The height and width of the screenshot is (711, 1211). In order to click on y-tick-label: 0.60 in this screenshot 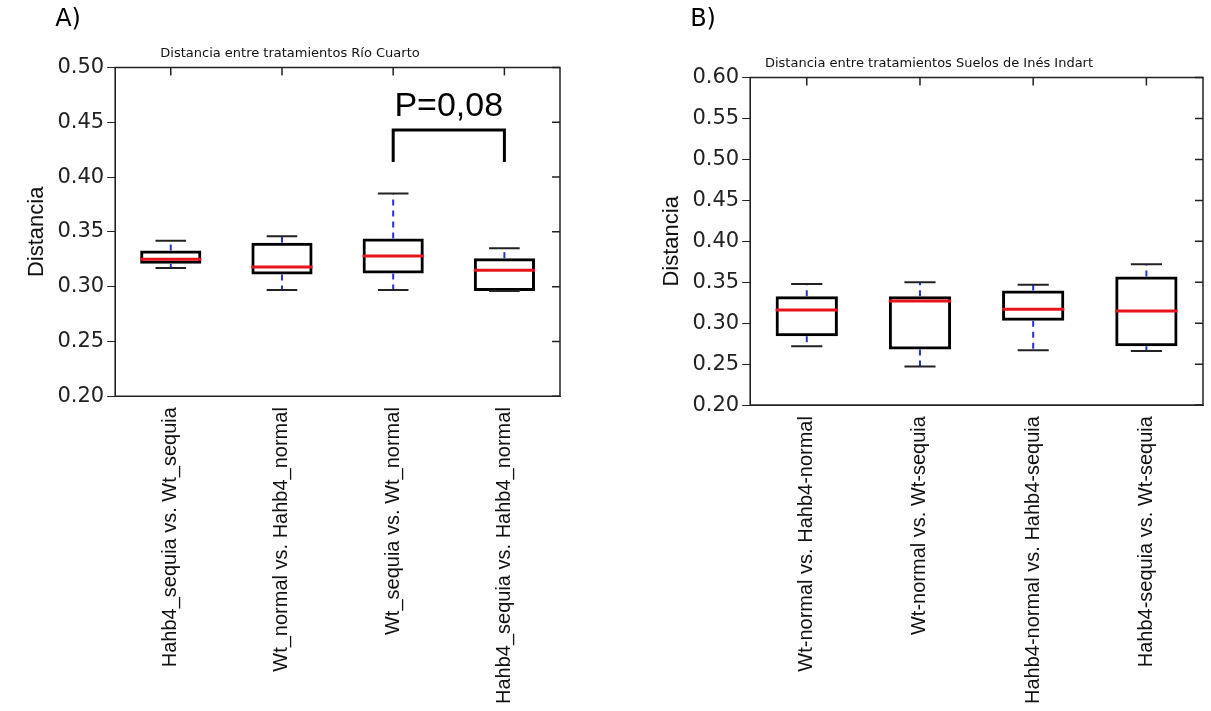, I will do `click(716, 76)`.